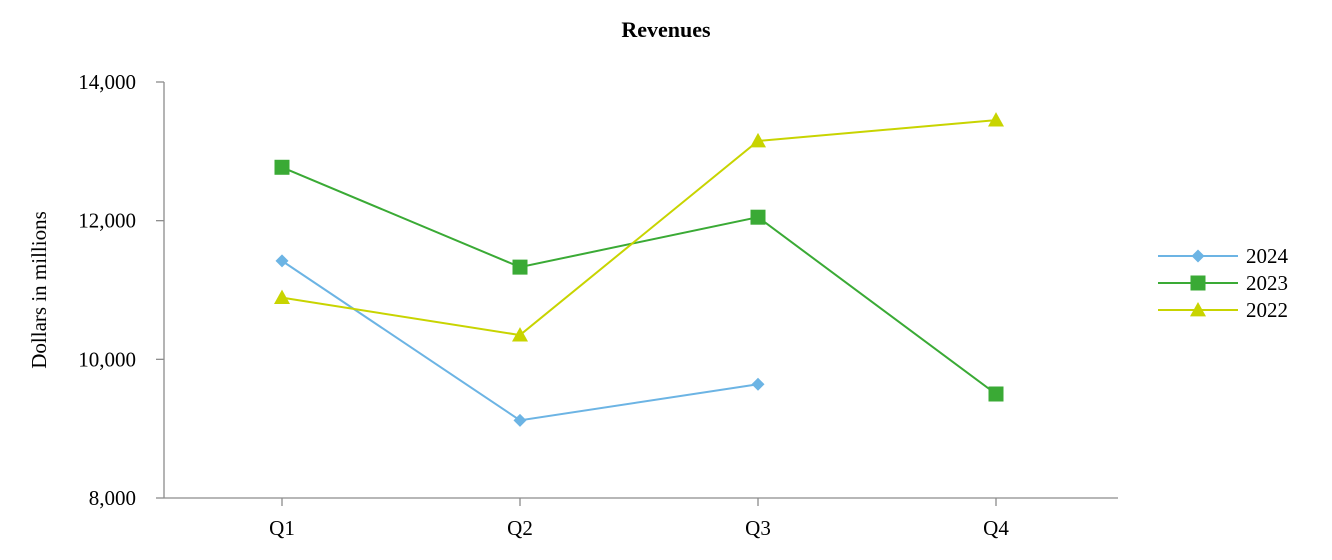 This screenshot has height=560, width=1332. What do you see at coordinates (1267, 310) in the screenshot?
I see `legend-label: 2022` at bounding box center [1267, 310].